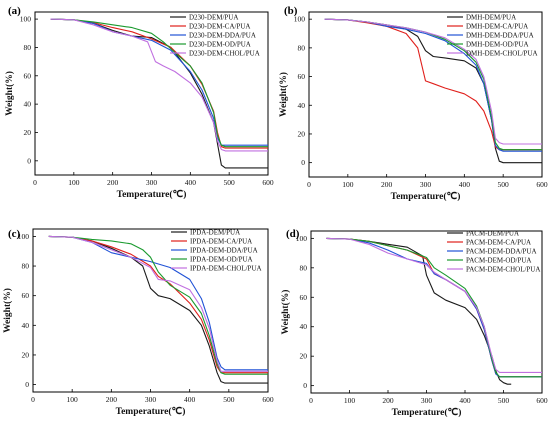 The width and height of the screenshot is (550, 429). I want to click on legend-label: IPDA-DEM/PUA, so click(215, 233).